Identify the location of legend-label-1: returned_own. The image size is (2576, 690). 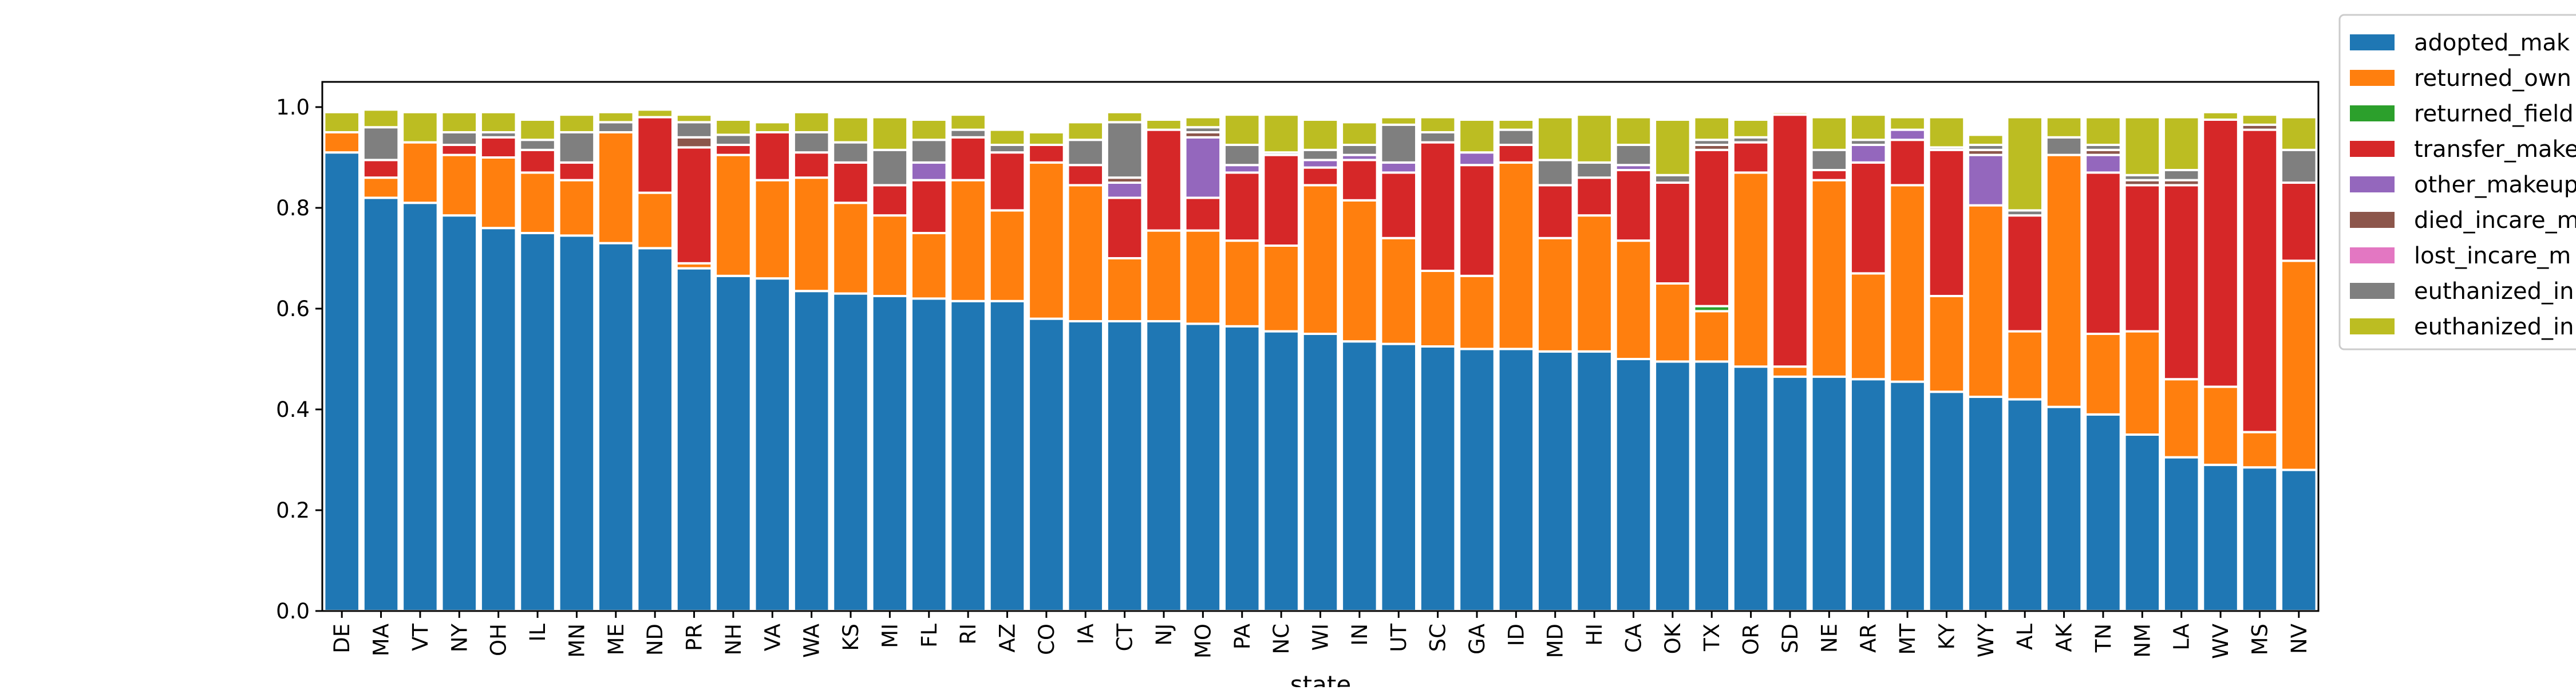
(2492, 78).